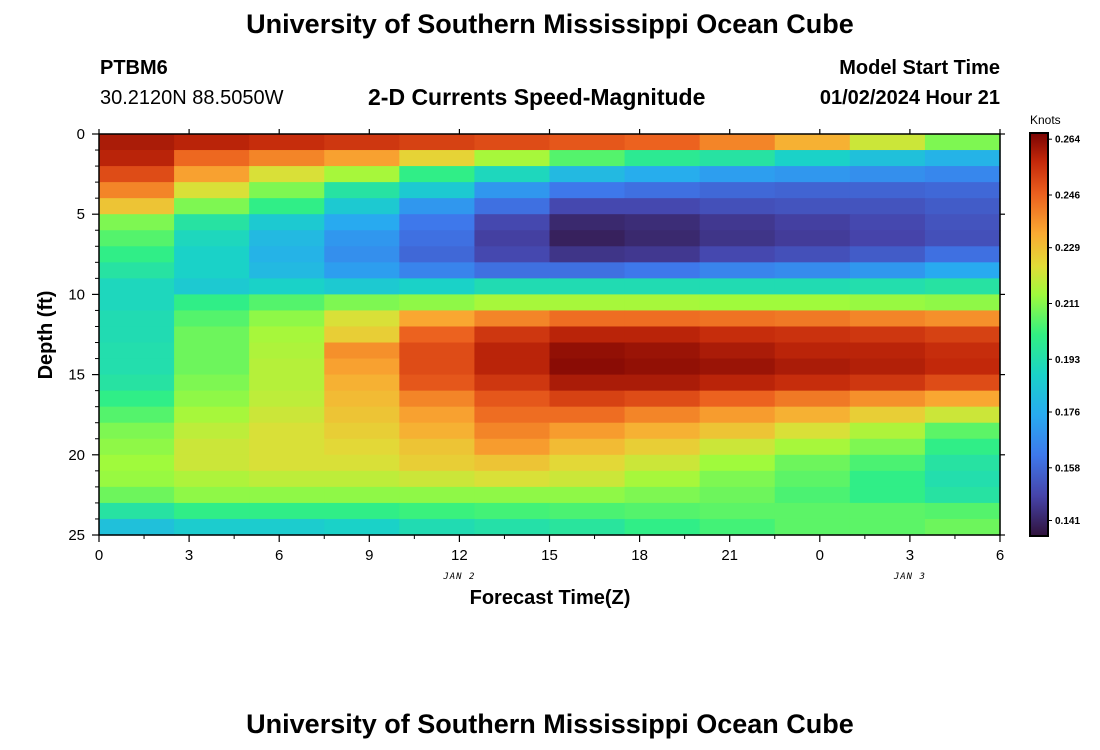  I want to click on x-tick-label: 0, so click(820, 555).